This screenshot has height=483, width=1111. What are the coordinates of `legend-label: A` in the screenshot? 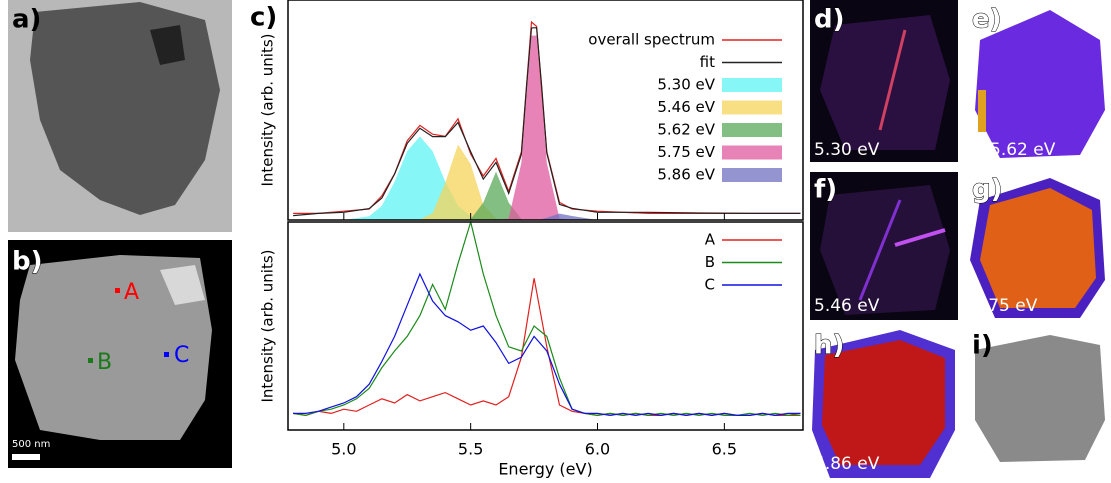 It's located at (710, 240).